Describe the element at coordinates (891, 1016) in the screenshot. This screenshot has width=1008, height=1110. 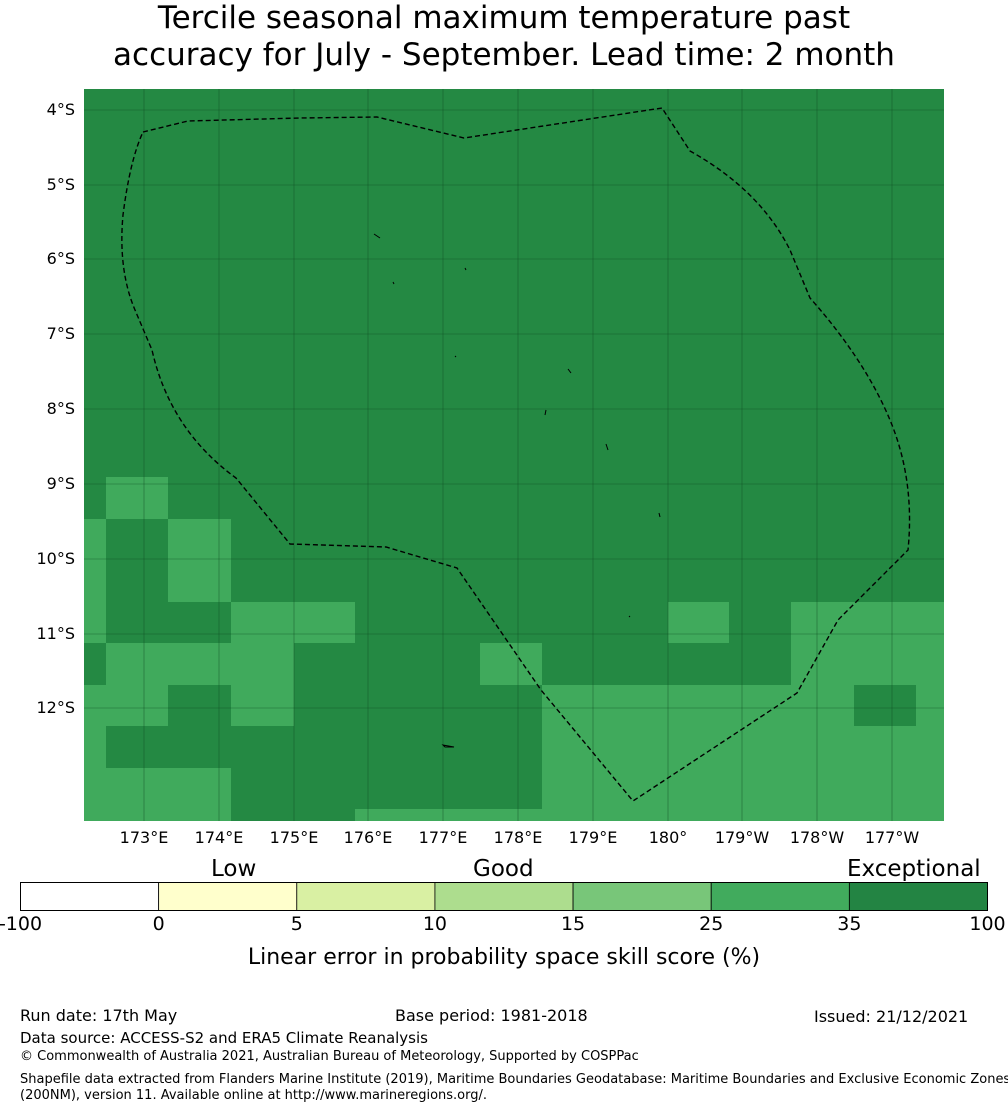
I see `issued-date: Issued: 21/12/2021` at that location.